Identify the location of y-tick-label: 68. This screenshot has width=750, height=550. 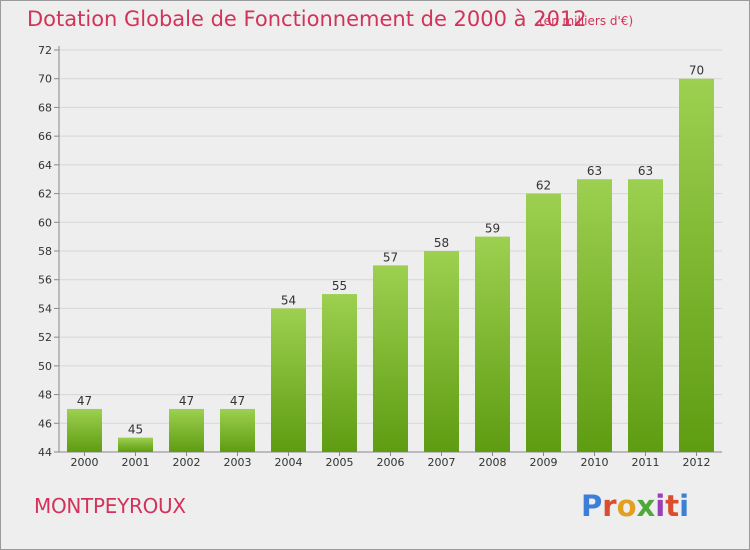
(45, 107).